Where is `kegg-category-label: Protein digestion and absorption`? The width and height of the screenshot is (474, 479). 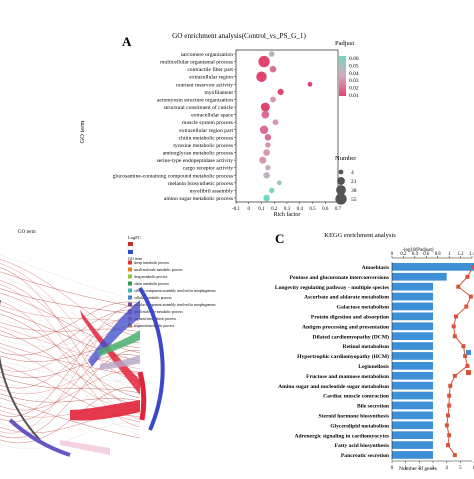 kegg-category-label: Protein digestion and absorption is located at coordinates (350, 317).